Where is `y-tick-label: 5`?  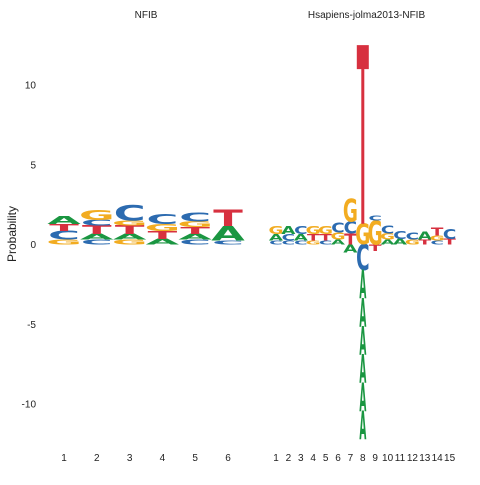 y-tick-label: 5 is located at coordinates (33, 165).